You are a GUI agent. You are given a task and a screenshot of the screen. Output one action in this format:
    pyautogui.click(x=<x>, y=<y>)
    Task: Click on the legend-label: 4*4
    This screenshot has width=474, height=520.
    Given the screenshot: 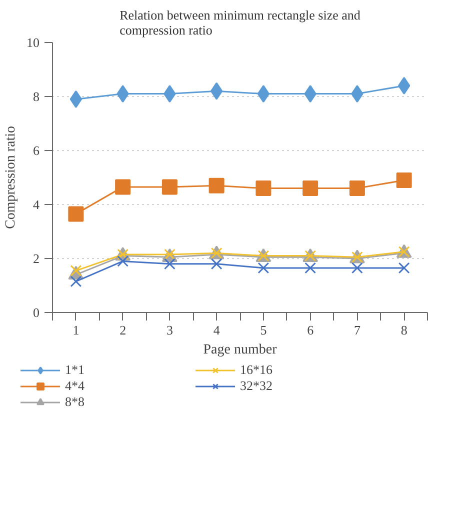 What is the action you would take?
    pyautogui.click(x=75, y=386)
    